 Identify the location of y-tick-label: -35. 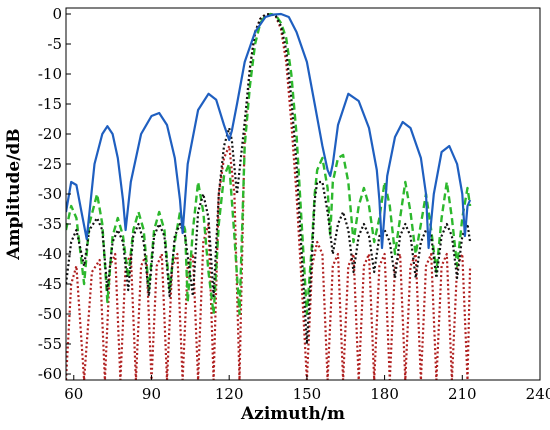
(50, 224).